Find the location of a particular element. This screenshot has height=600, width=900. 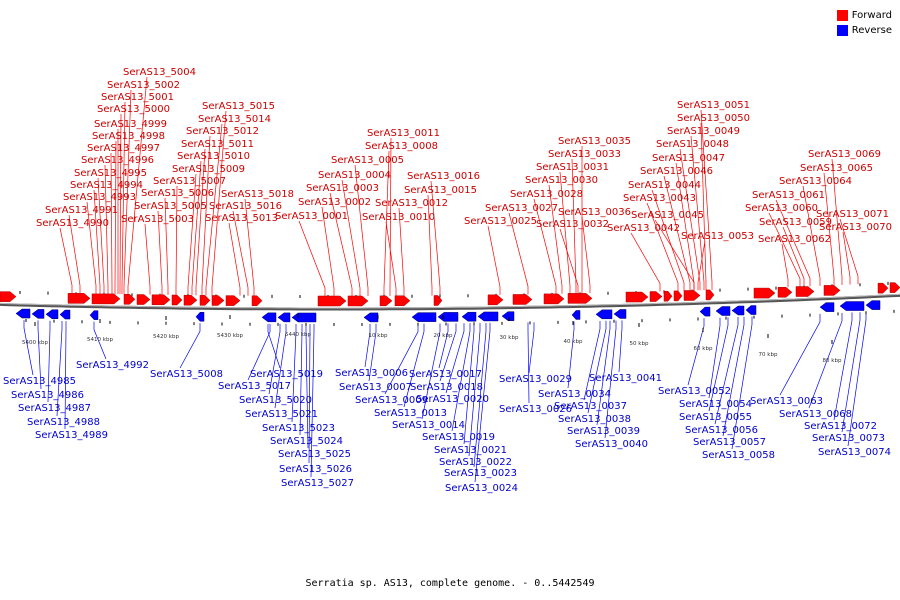

reverse-gene-label: SerAS13_5025 is located at coordinates (314, 454).